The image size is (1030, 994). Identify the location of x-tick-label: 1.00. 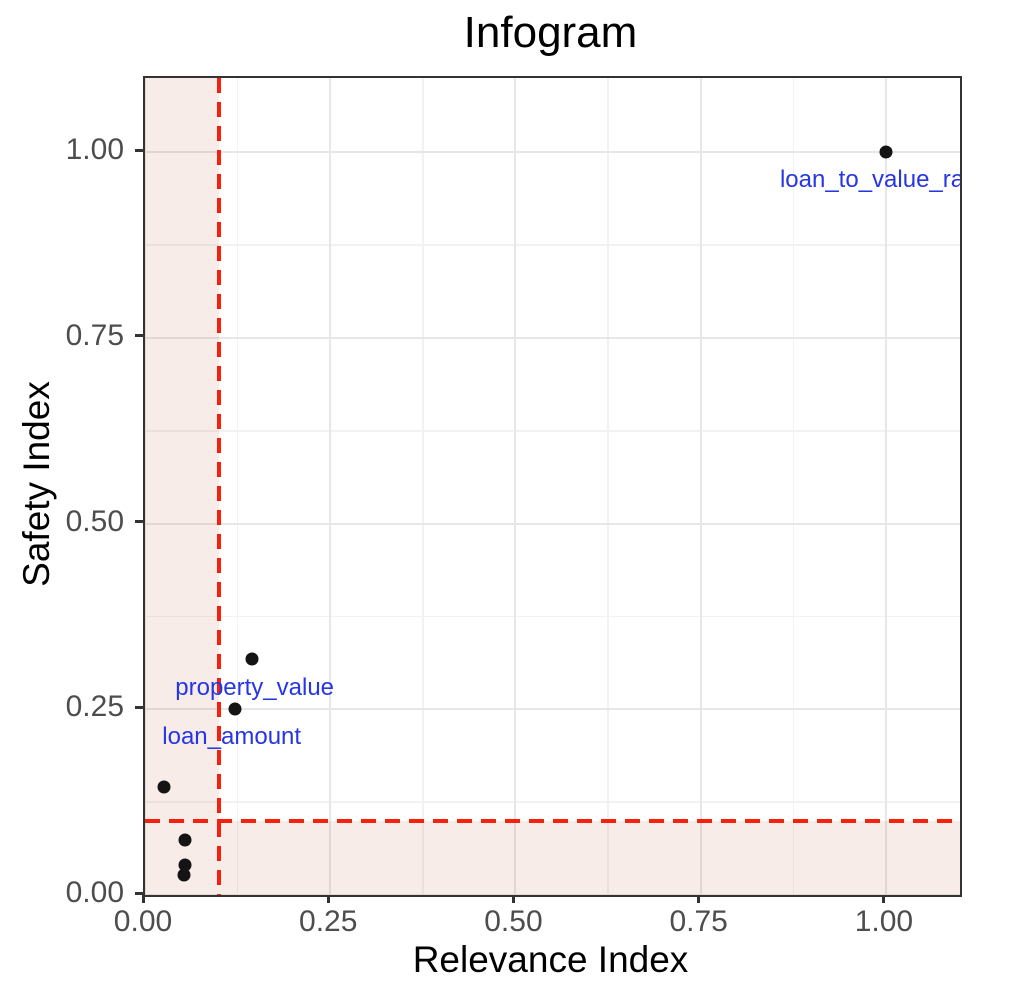
(884, 921).